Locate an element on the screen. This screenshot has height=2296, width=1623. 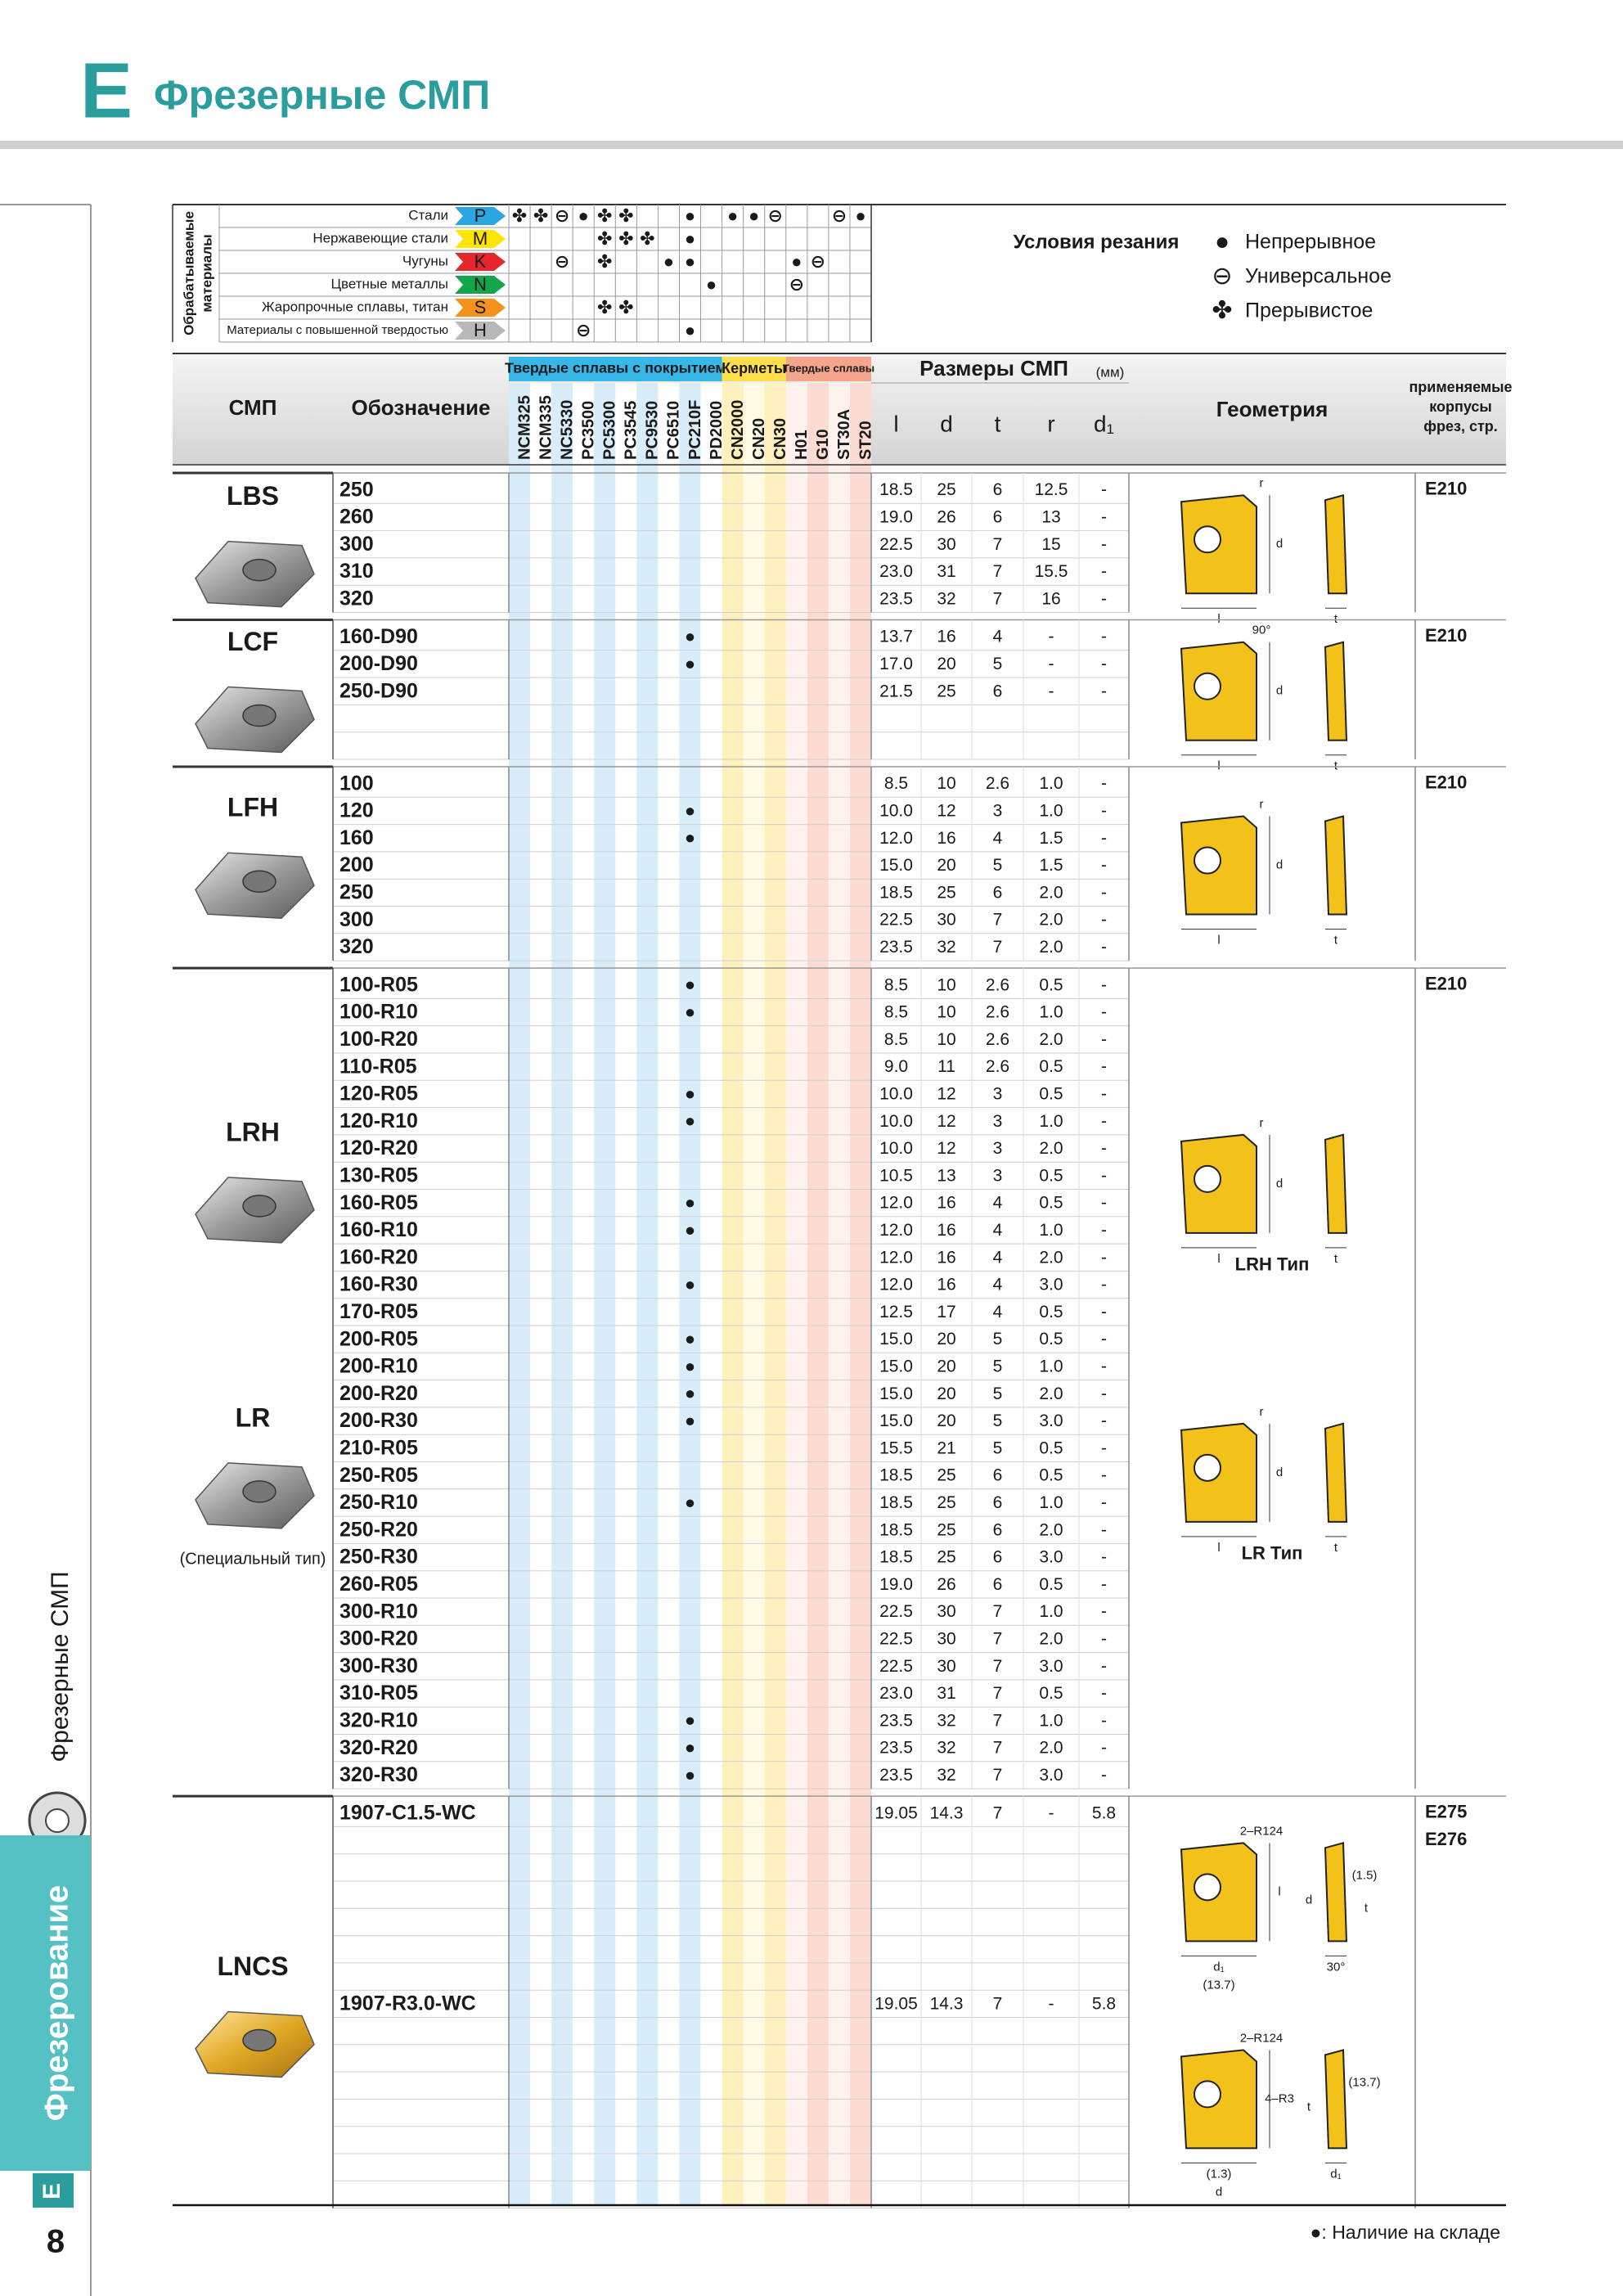
insert-code: 250-R10 is located at coordinates (378, 1502).